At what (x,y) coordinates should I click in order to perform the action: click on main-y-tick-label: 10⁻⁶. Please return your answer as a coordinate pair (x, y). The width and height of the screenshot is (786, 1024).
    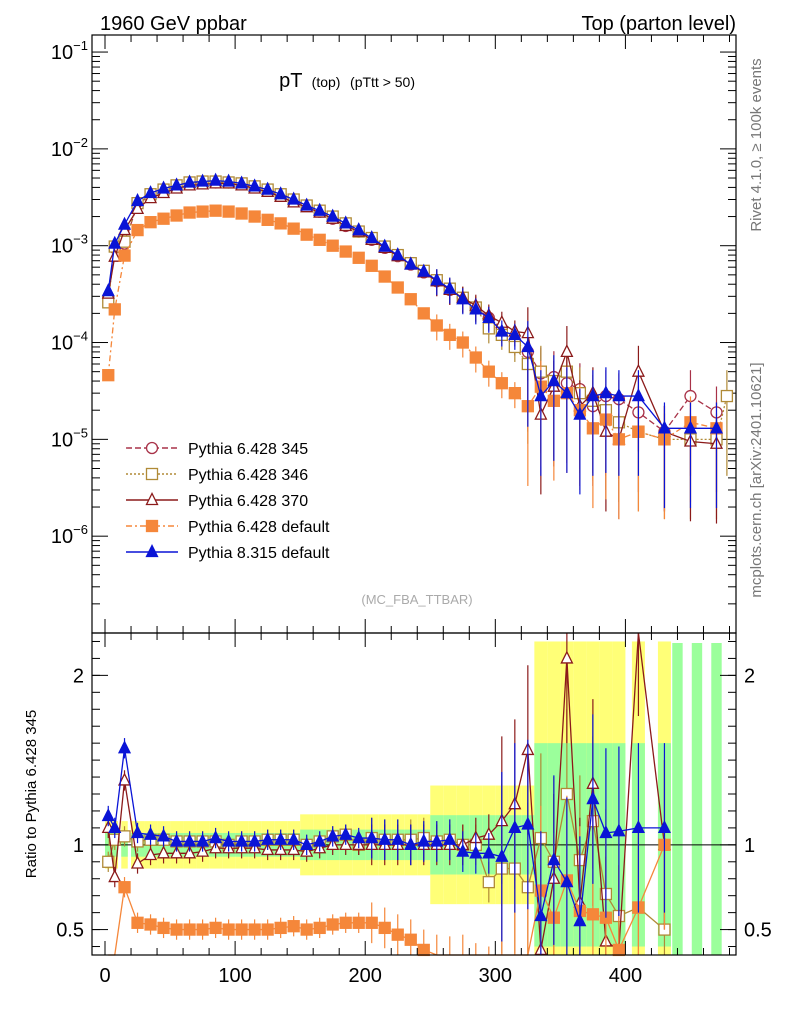
    Looking at the image, I should click on (69, 535).